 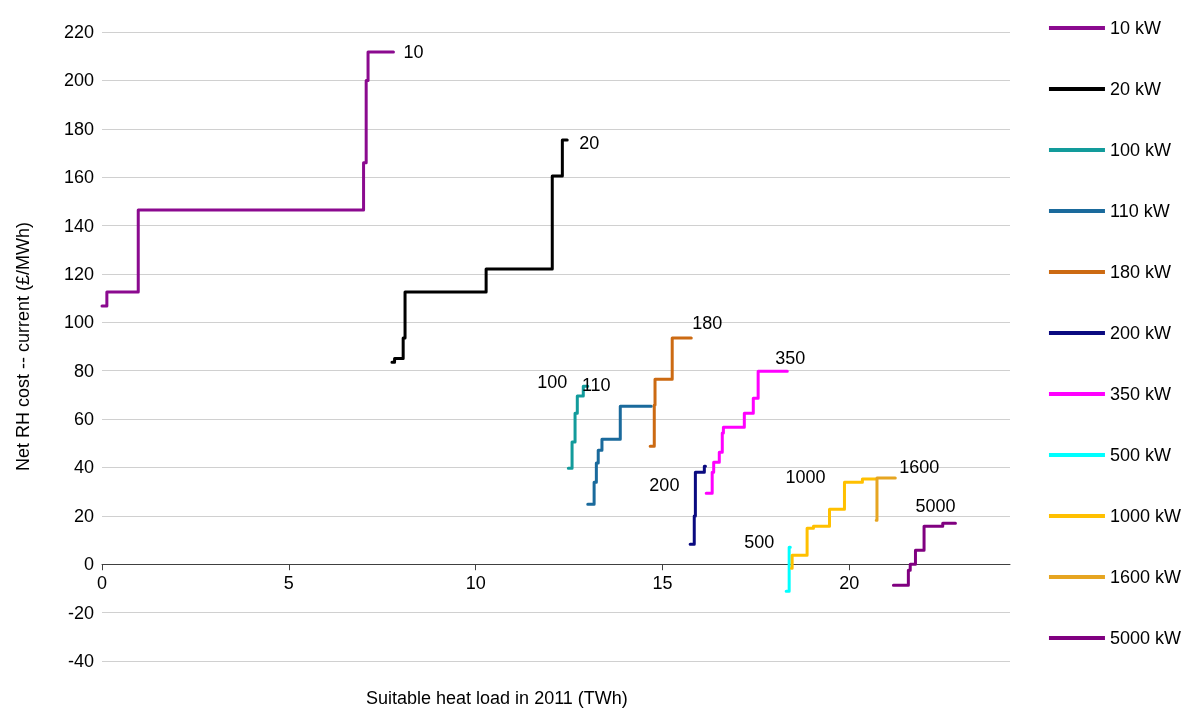 What do you see at coordinates (78, 322) in the screenshot?
I see `y-tick-label: 100` at bounding box center [78, 322].